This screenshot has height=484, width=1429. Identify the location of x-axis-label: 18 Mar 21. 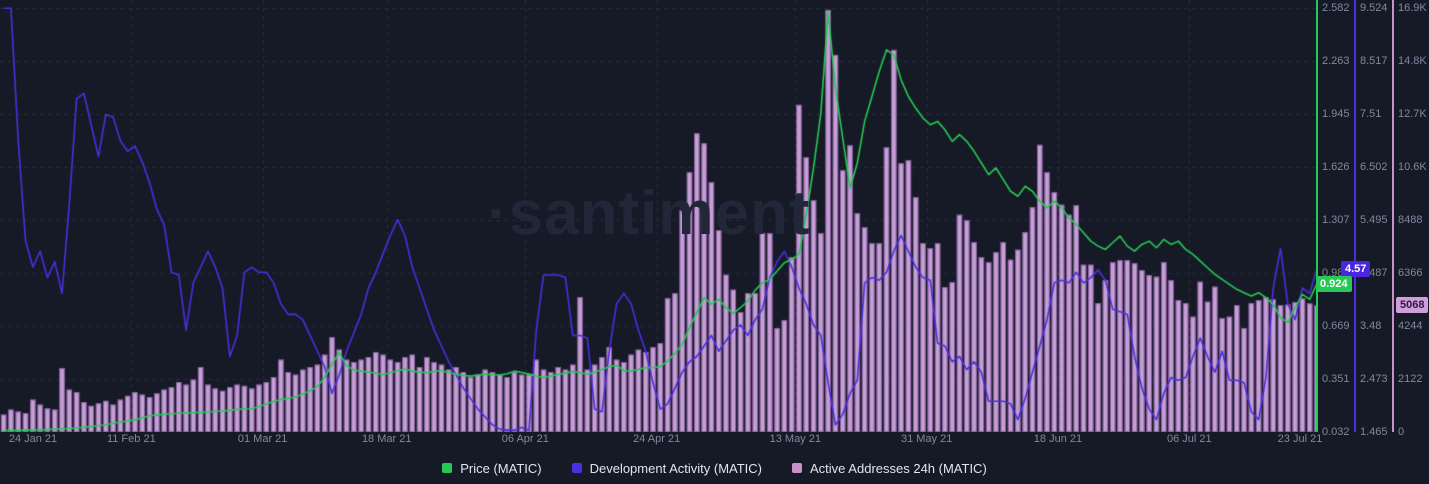
(386, 439).